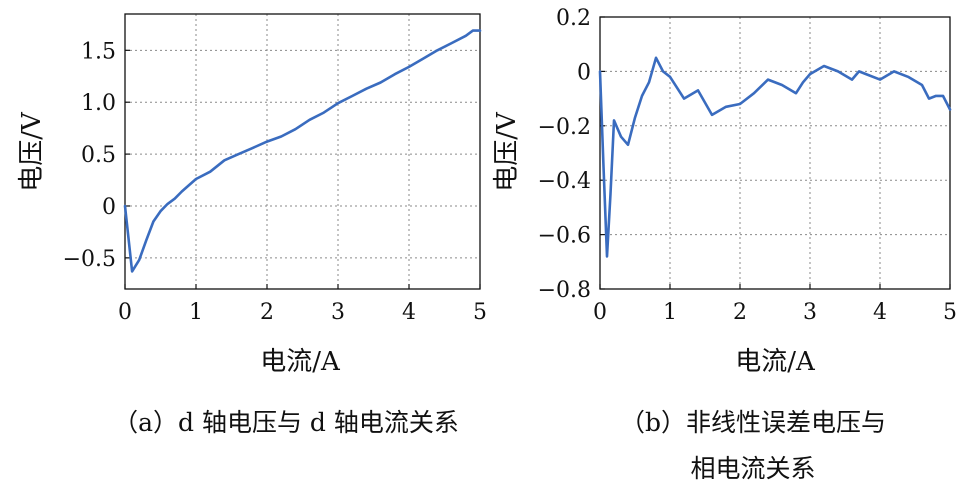  Describe the element at coordinates (573, 18) in the screenshot. I see `y-tick-label: 0.2` at that location.